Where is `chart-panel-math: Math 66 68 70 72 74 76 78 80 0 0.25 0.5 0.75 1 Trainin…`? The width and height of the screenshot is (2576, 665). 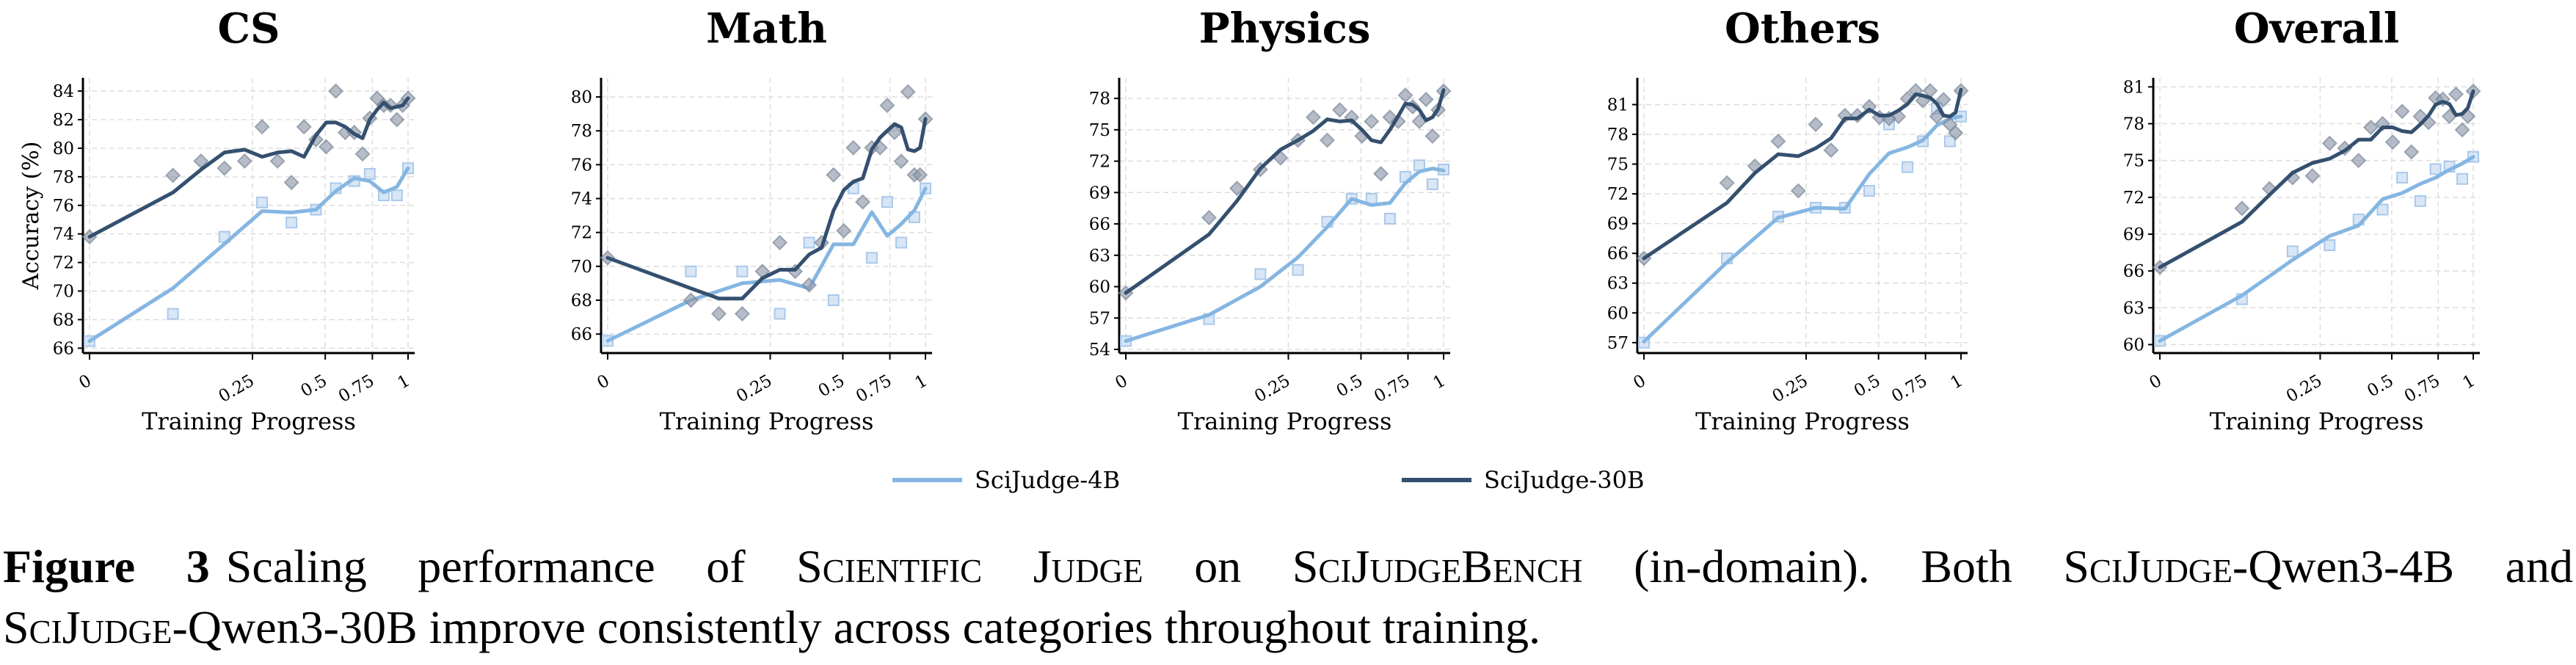 chart-panel-math: Math 66 68 70 72 74 76 78 80 0 0.25 0.5 0.75 1 Trainin… is located at coordinates (752, 220).